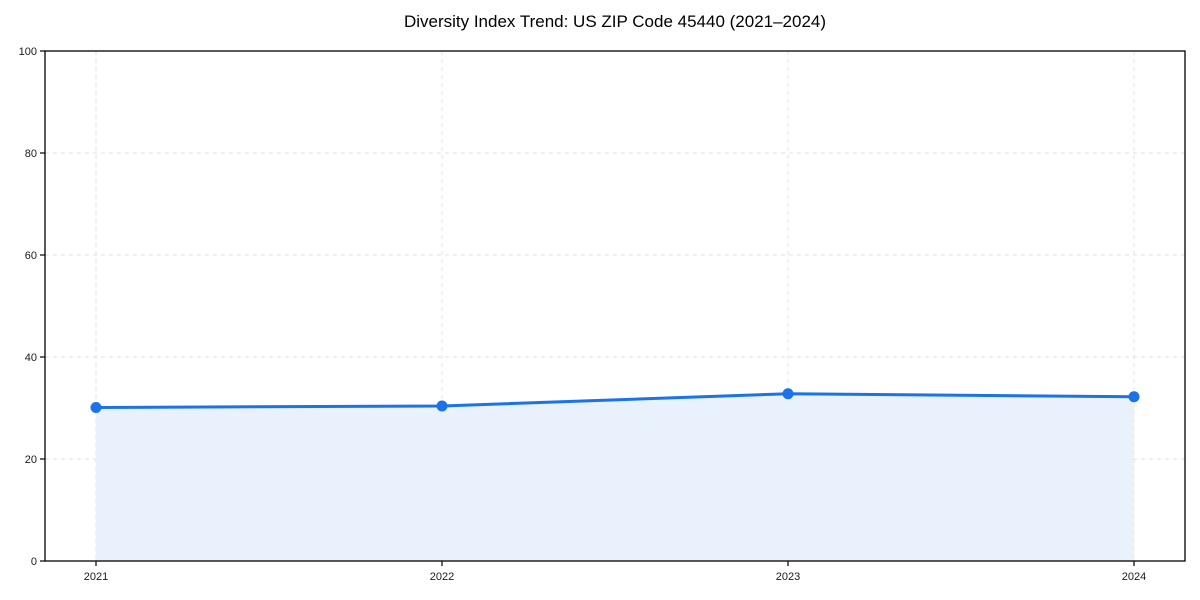  I want to click on series-line, so click(615, 400).